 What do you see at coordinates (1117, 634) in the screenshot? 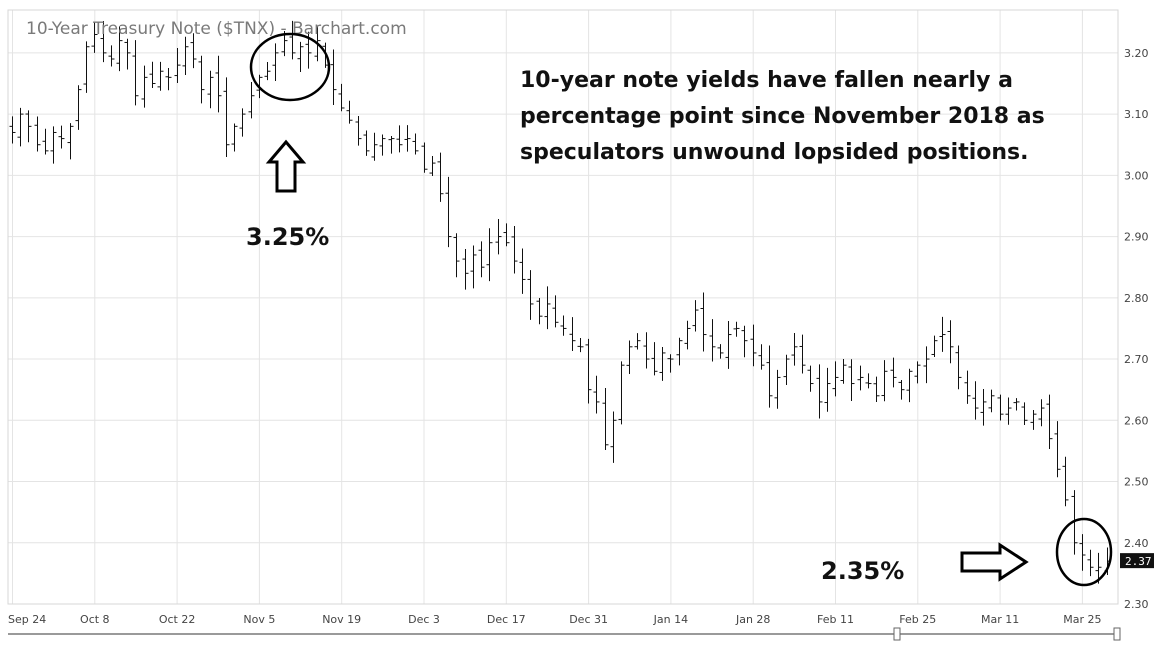
I see `scrollbar-right-handle` at bounding box center [1117, 634].